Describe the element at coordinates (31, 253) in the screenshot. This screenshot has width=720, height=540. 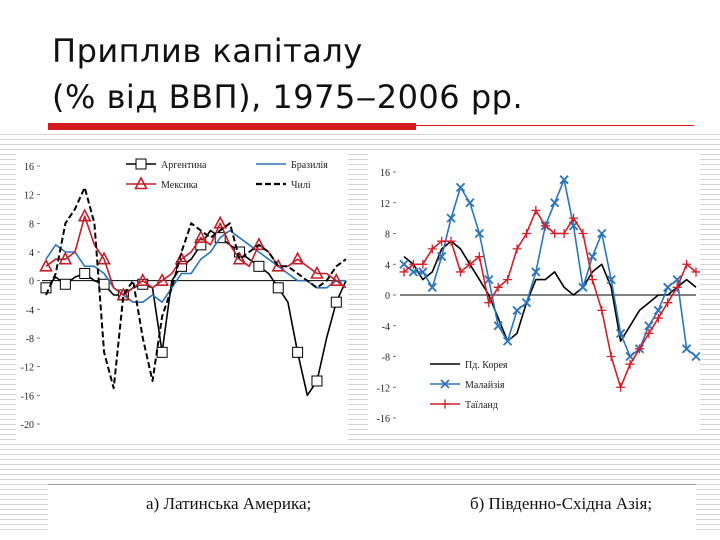
I see `y-tick-label: 4` at that location.